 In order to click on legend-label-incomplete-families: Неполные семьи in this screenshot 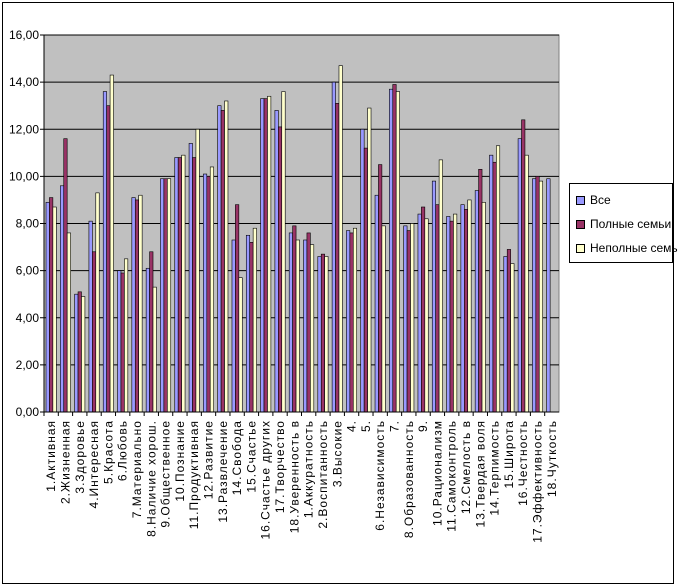, I will do `click(634, 248)`.